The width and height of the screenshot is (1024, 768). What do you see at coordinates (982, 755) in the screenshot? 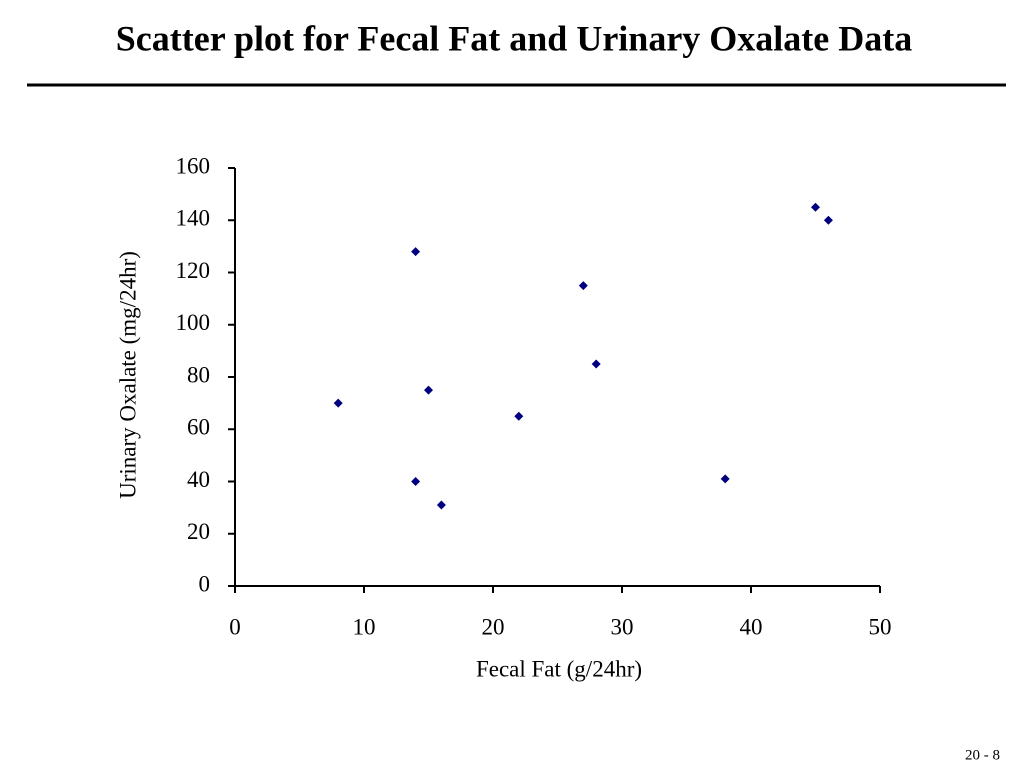
I see `page-number: 20 - 8` at bounding box center [982, 755].